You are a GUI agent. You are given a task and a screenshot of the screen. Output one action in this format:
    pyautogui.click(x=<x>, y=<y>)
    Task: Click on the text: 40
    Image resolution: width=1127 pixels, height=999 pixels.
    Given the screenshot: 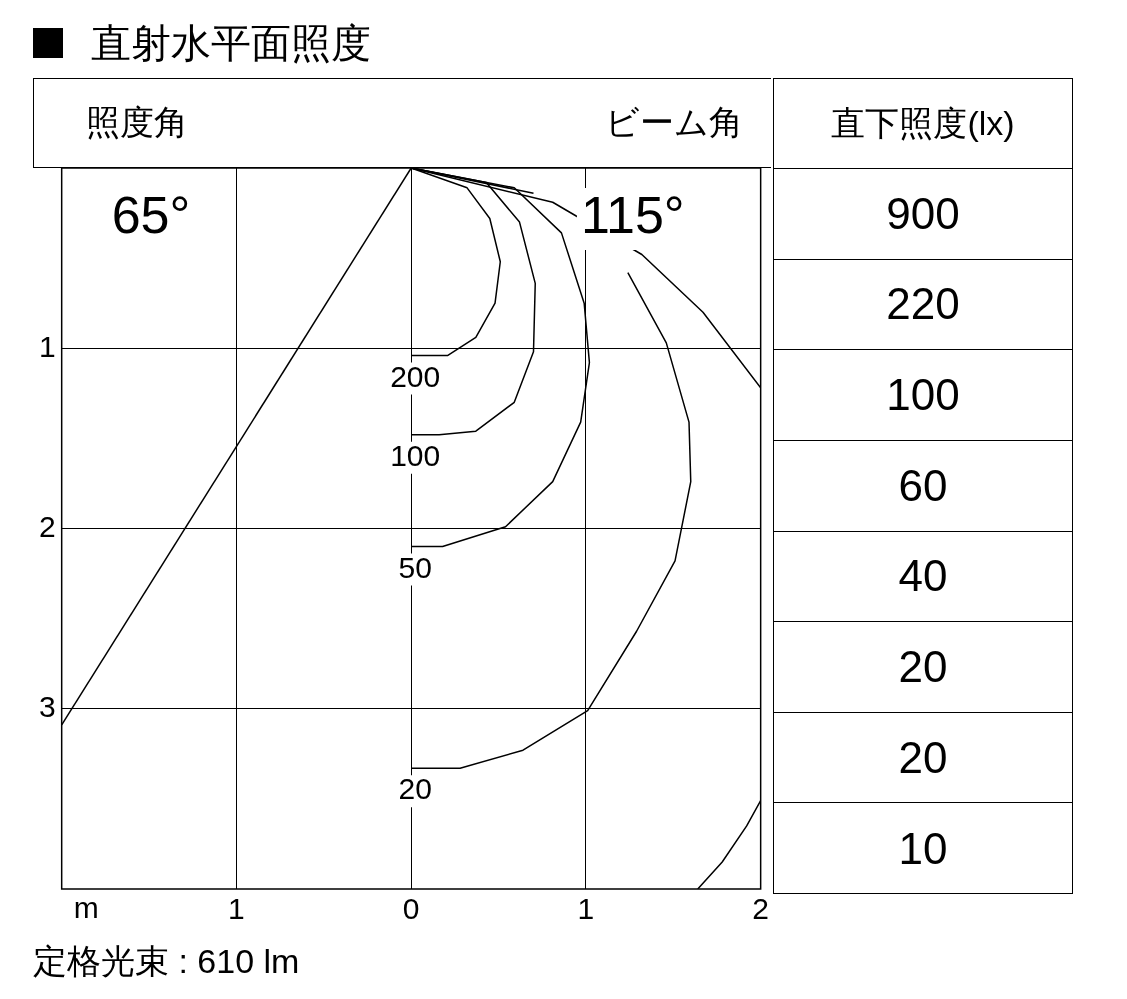 What is the action you would take?
    pyautogui.click(x=923, y=577)
    